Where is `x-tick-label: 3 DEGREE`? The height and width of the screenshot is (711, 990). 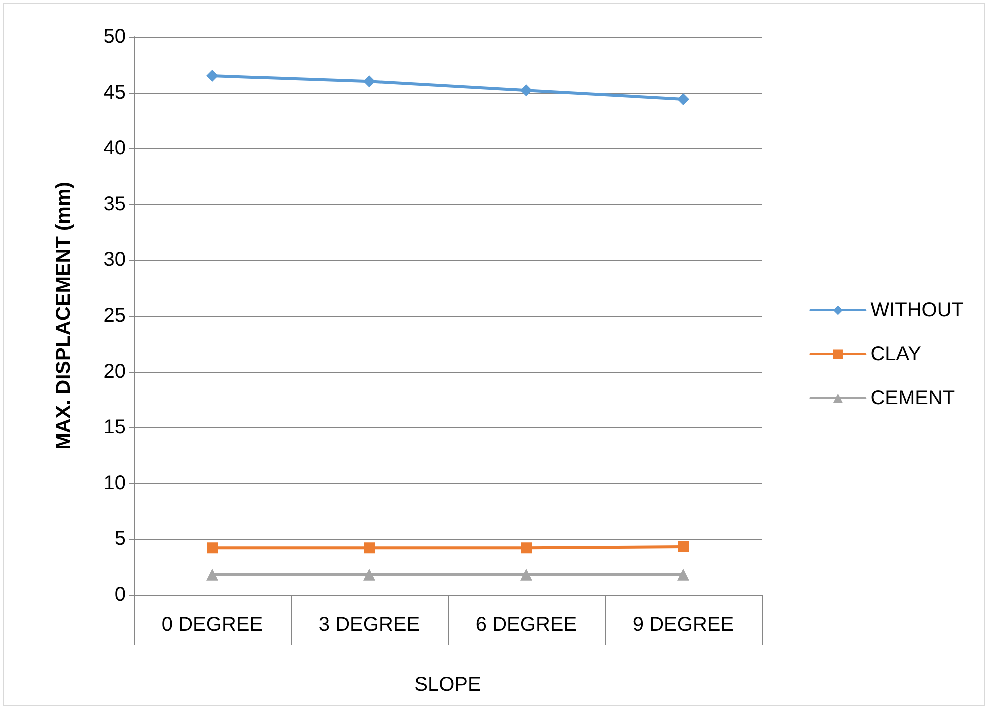 x-tick-label: 3 DEGREE is located at coordinates (369, 625).